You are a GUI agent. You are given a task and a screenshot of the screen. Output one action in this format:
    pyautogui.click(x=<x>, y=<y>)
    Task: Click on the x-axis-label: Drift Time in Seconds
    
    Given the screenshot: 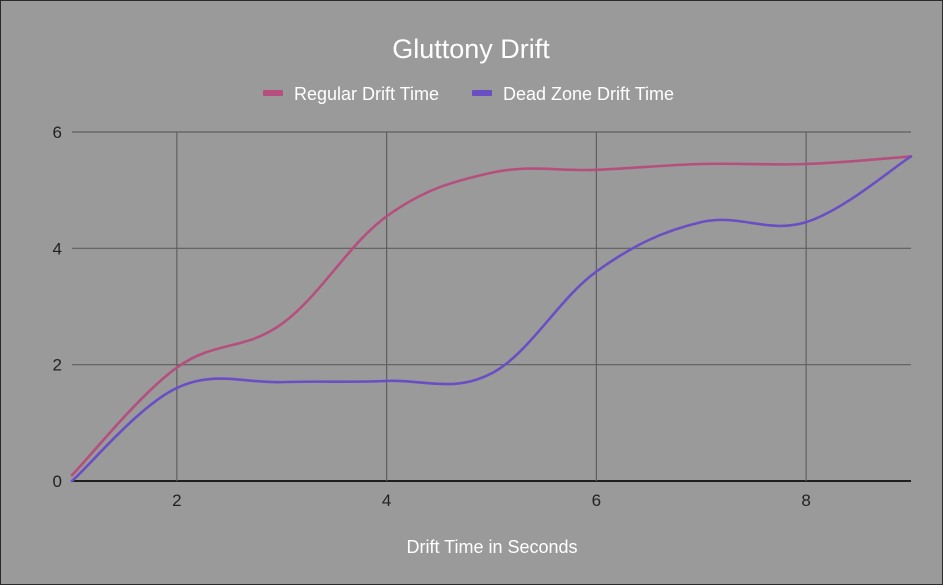 What is the action you would take?
    pyautogui.click(x=491, y=547)
    